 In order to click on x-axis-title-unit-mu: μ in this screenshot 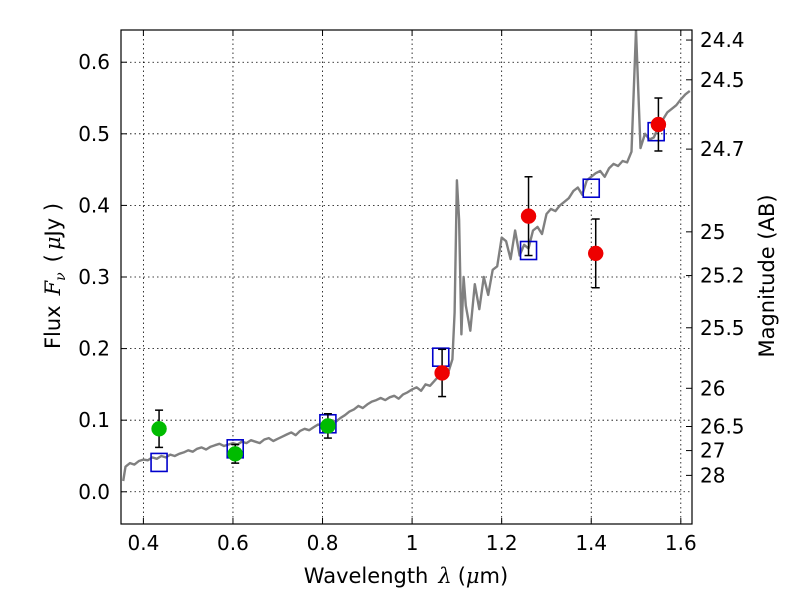, I will do `click(473, 576)`.